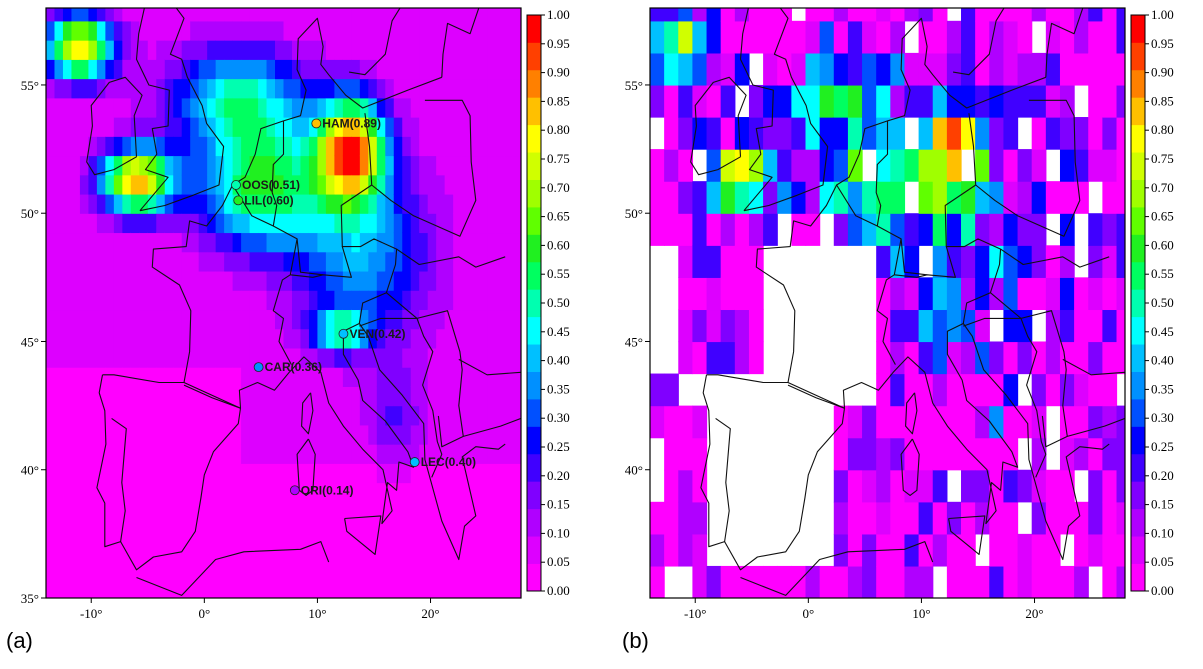  What do you see at coordinates (634, 470) in the screenshot?
I see `y-tick-label: 40°` at bounding box center [634, 470].